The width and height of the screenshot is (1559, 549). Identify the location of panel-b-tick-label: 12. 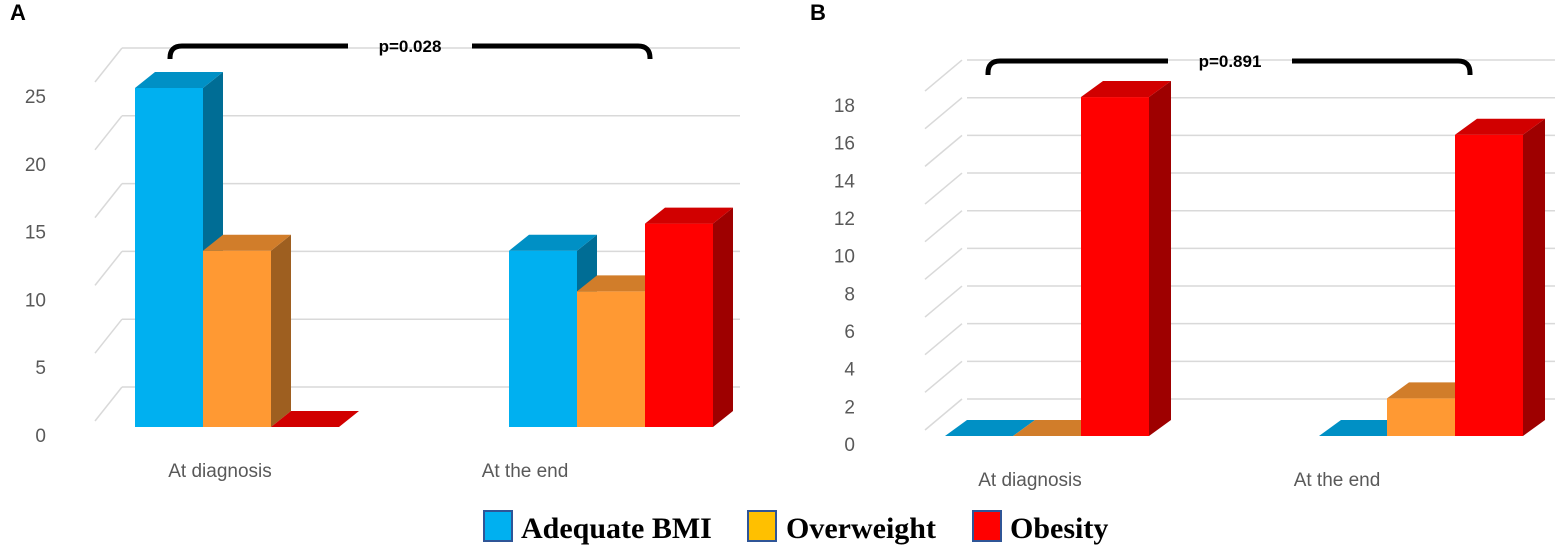
(844, 219).